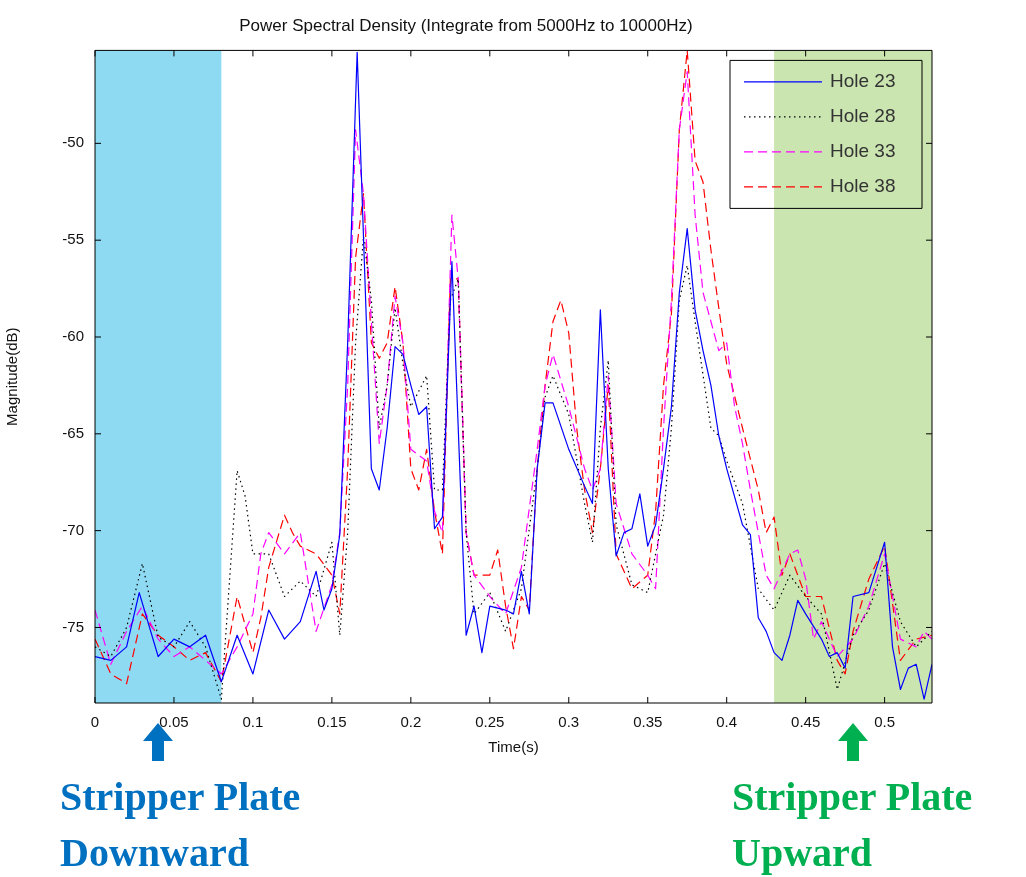 The width and height of the screenshot is (1026, 877). Describe the element at coordinates (73, 336) in the screenshot. I see `y-tick-label: -60` at that location.